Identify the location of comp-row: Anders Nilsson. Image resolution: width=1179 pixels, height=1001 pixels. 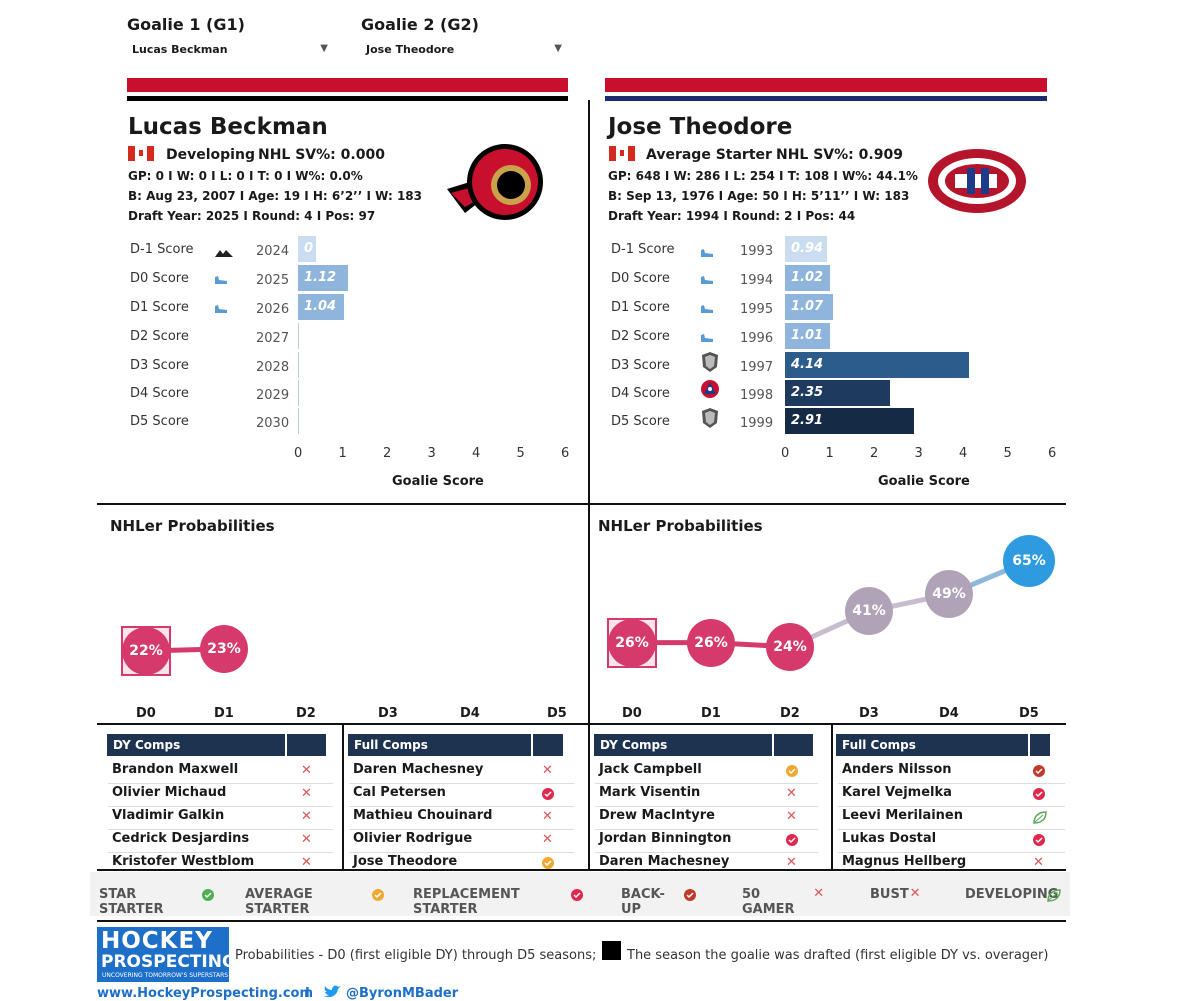
(897, 769).